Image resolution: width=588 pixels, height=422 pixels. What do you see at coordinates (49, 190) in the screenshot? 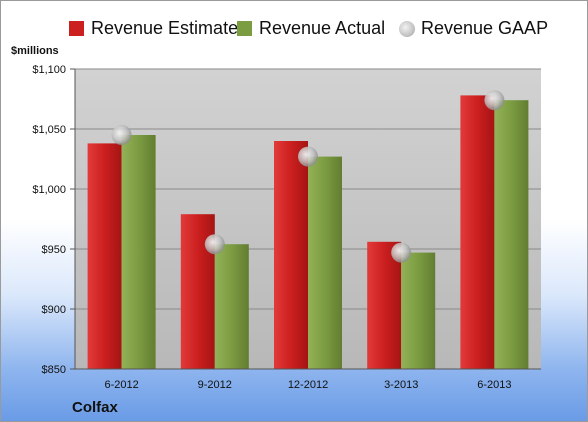
I see `y-tick-label: $1,000` at bounding box center [49, 190].